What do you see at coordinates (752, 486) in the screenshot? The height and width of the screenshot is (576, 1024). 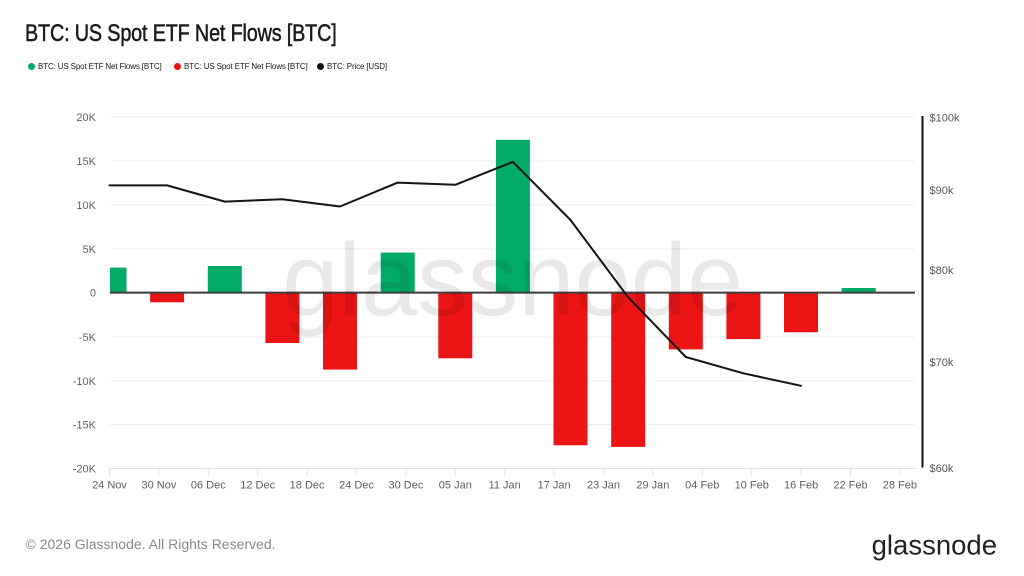 I see `svg-text: 10 Feb` at bounding box center [752, 486].